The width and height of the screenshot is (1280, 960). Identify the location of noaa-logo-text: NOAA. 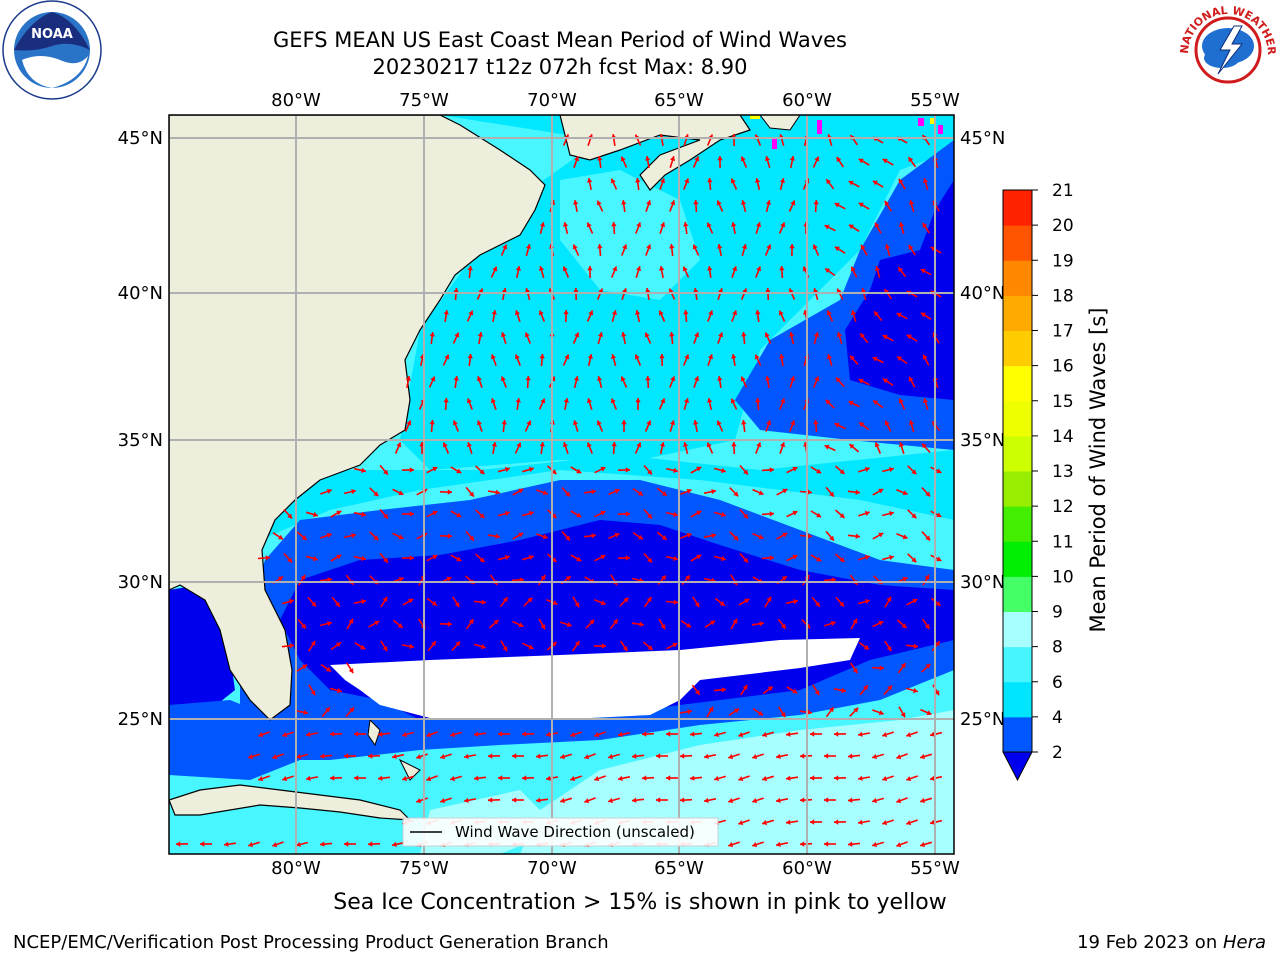
(52, 34).